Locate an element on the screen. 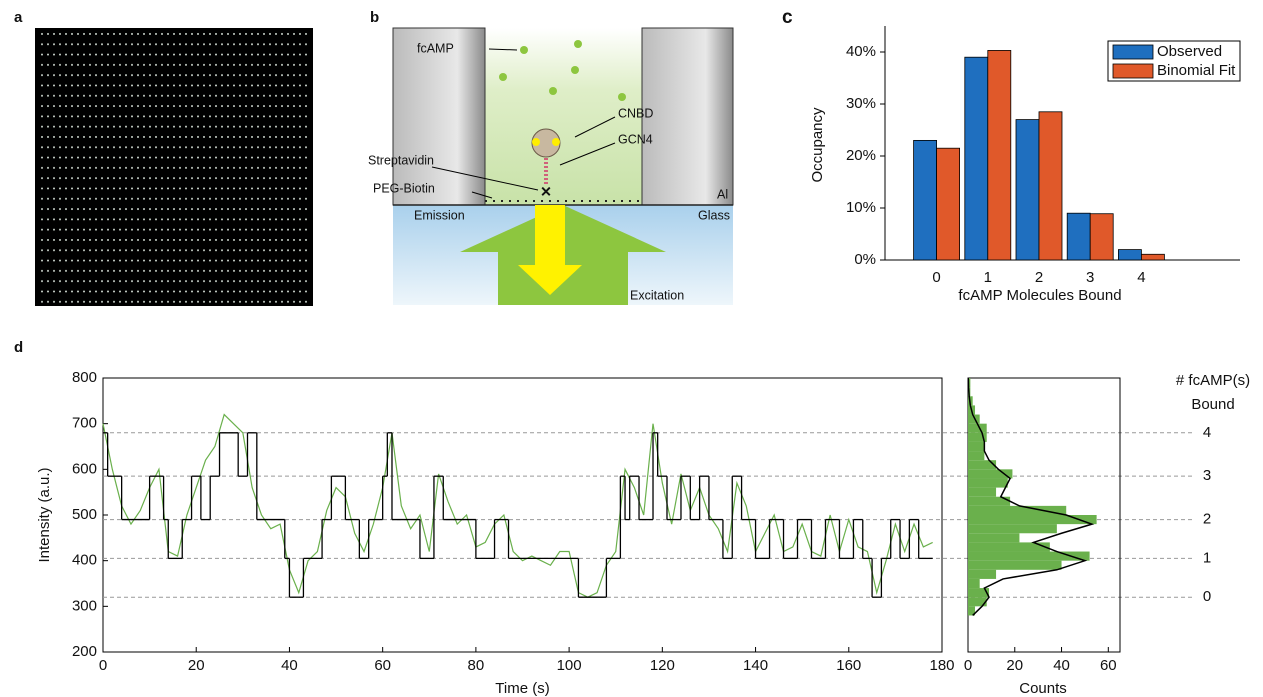 Image resolution: width=1263 pixels, height=697 pixels. diagram-label: GCN4 is located at coordinates (635, 139).